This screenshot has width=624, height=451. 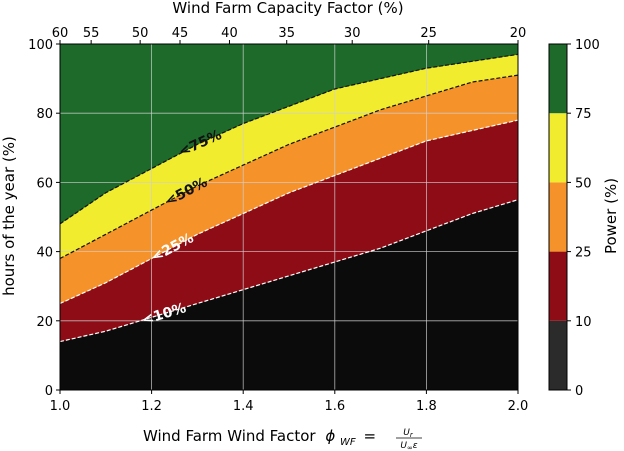 I want to click on top-tick-label: 25, so click(x=428, y=33).